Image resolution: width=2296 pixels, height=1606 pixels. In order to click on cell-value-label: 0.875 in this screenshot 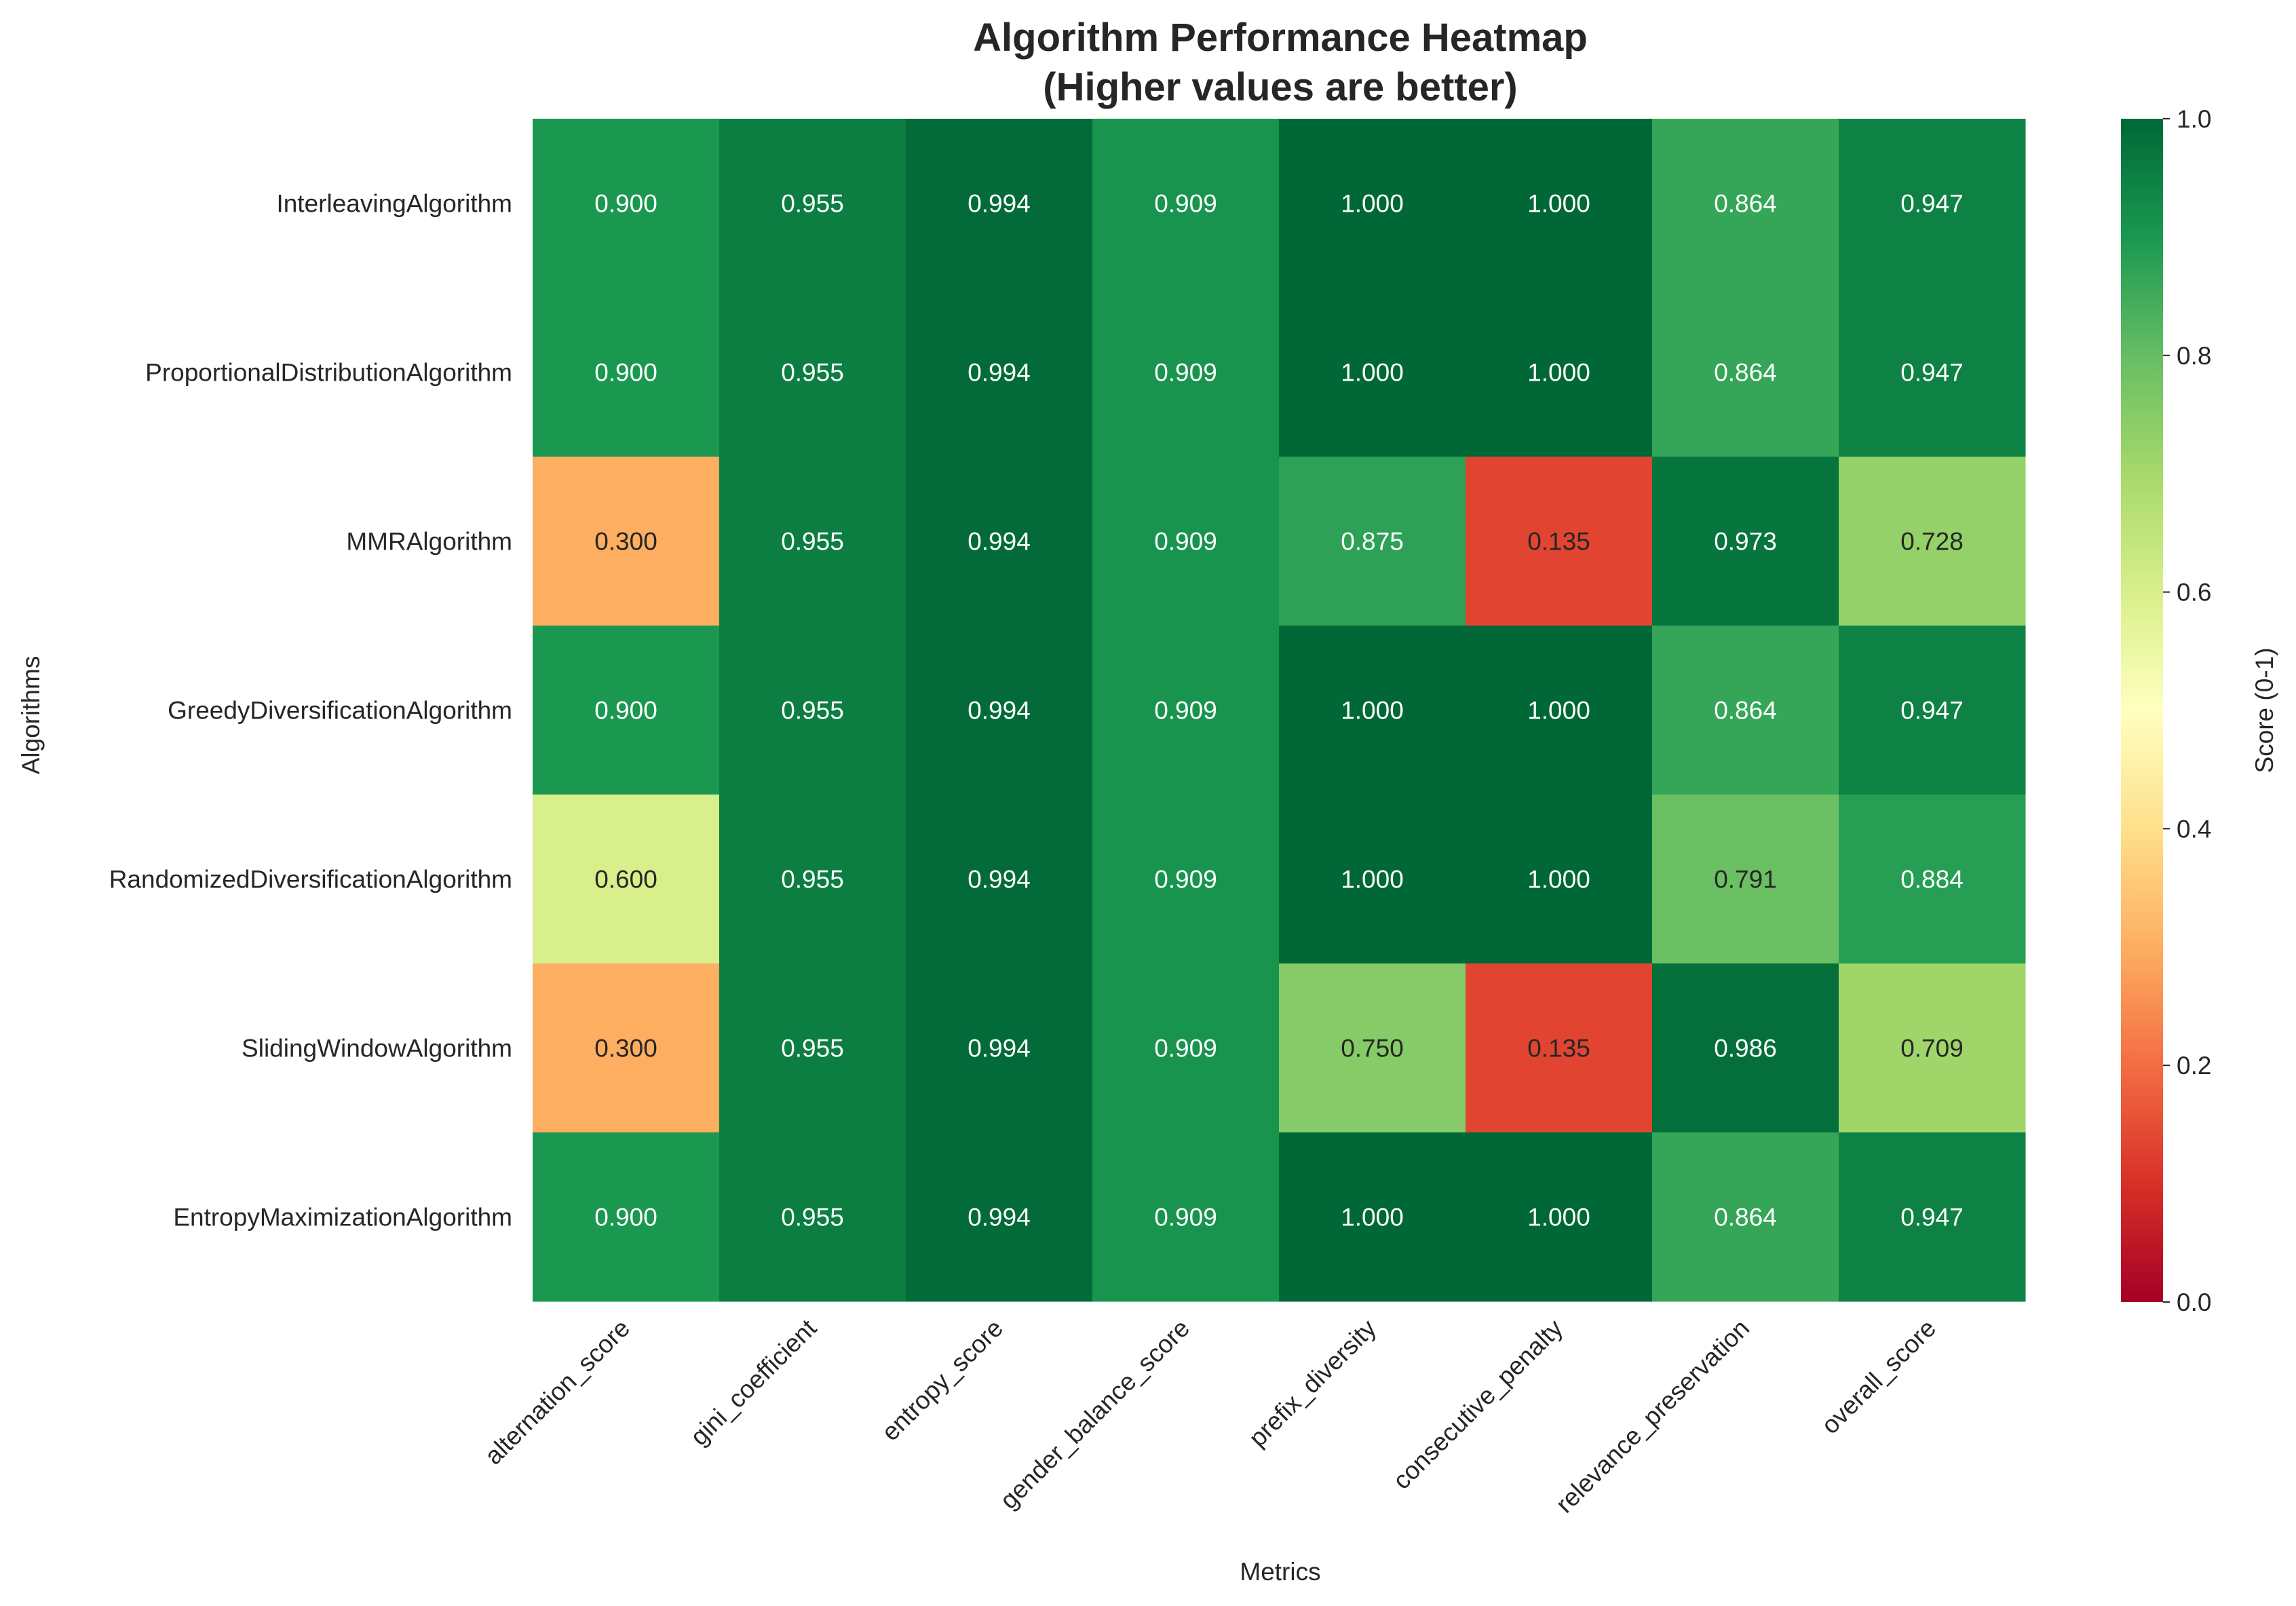, I will do `click(1372, 542)`.